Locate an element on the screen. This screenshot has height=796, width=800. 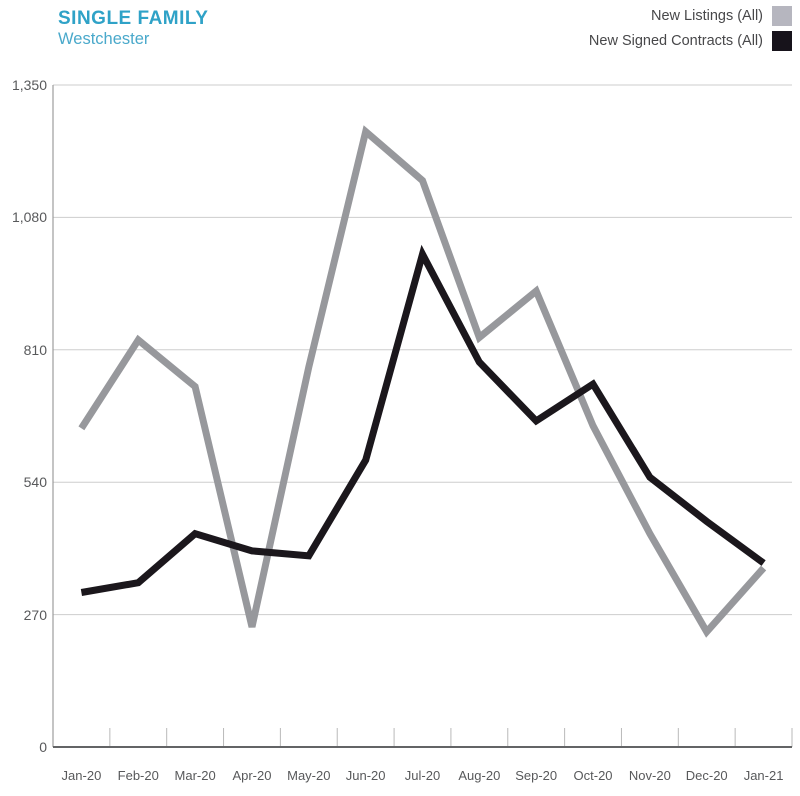
y-tick-label: 0 is located at coordinates (43, 747).